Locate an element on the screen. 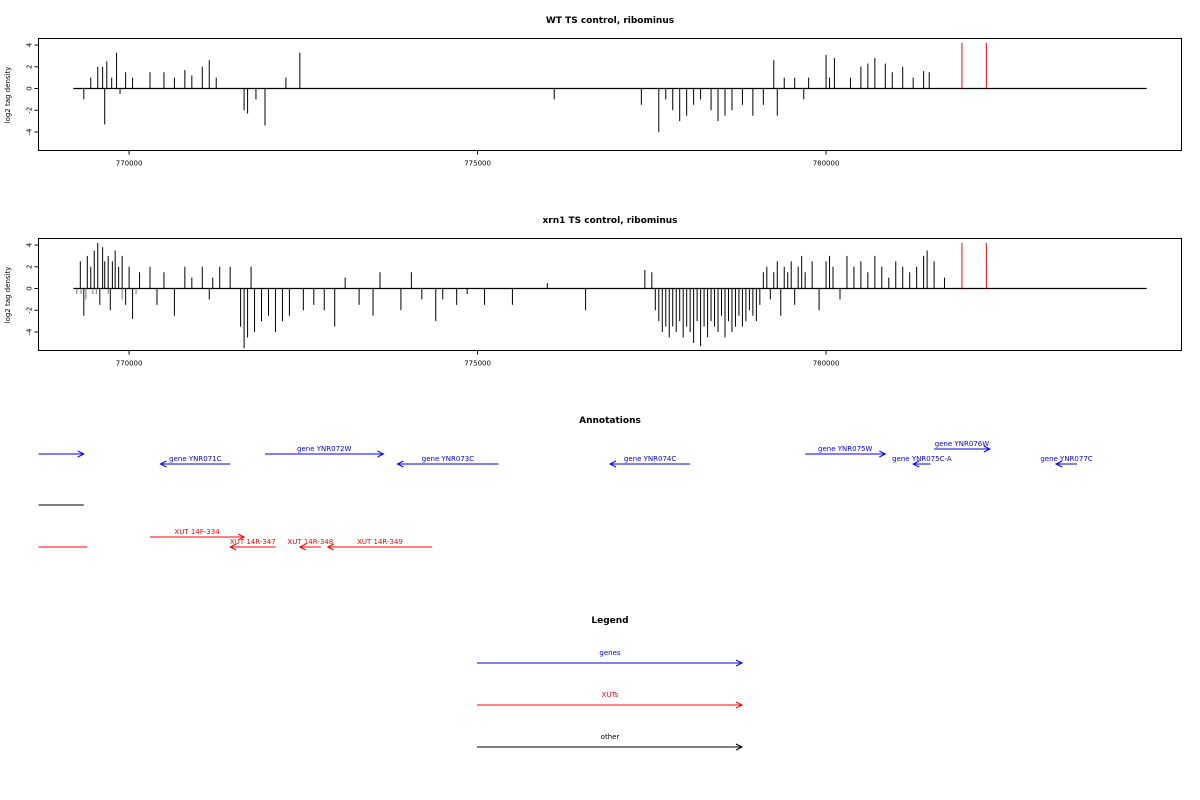 The image size is (1200, 800). legend: Legend genes XUTs other is located at coordinates (610, 683).